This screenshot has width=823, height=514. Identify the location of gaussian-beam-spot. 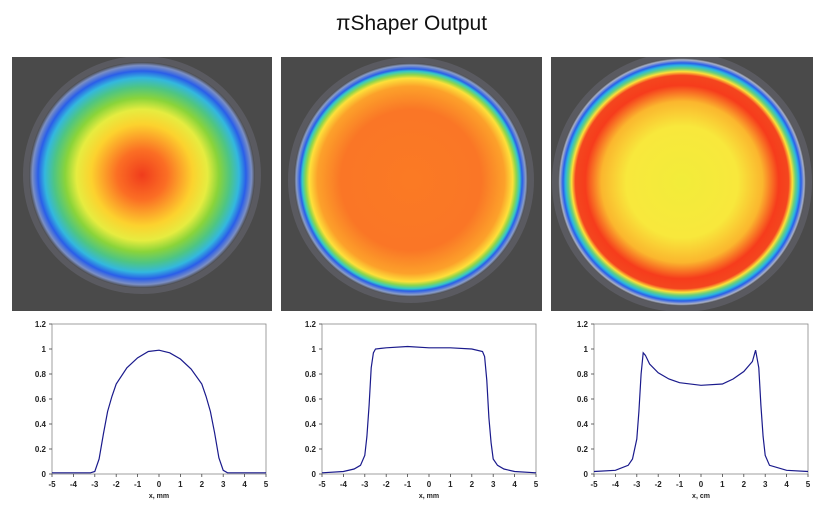
(142, 175).